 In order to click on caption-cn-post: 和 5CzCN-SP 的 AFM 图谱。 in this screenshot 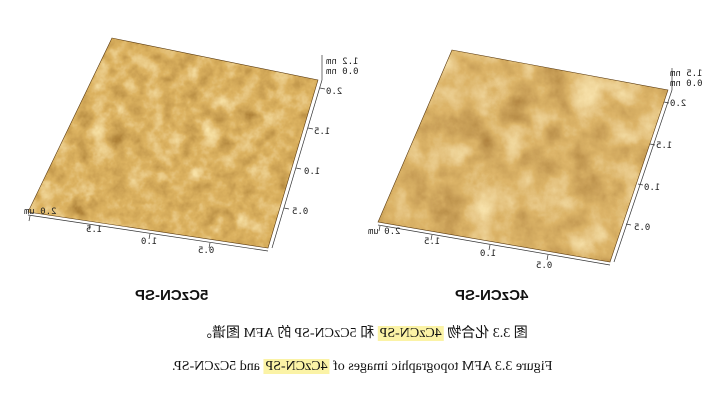, I will do `click(287, 333)`.